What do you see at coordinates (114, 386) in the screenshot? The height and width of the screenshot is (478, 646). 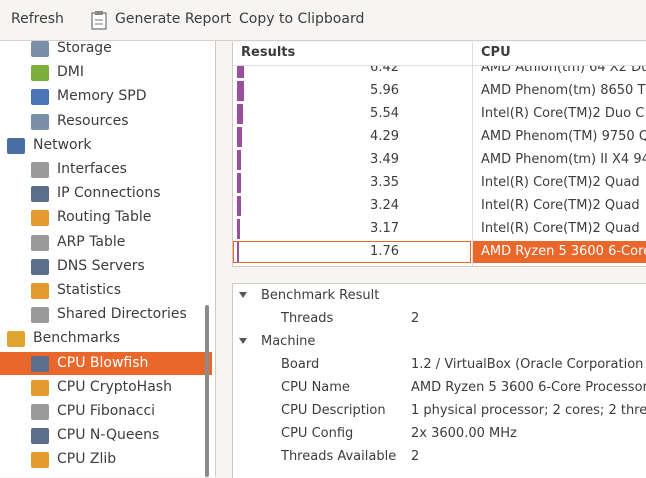 I see `tree-item: CPU CryptoHash` at bounding box center [114, 386].